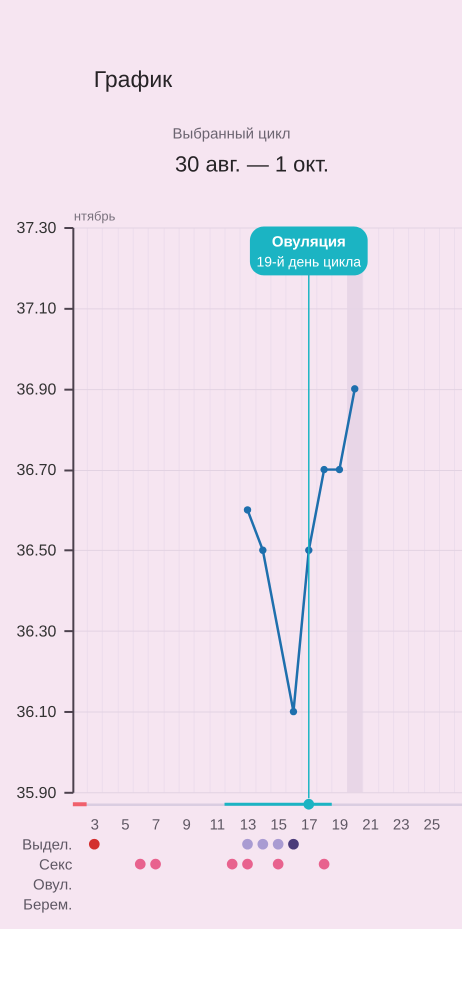 The image size is (462, 1000). Describe the element at coordinates (36, 551) in the screenshot. I see `y-tick-label: 36.50` at that location.